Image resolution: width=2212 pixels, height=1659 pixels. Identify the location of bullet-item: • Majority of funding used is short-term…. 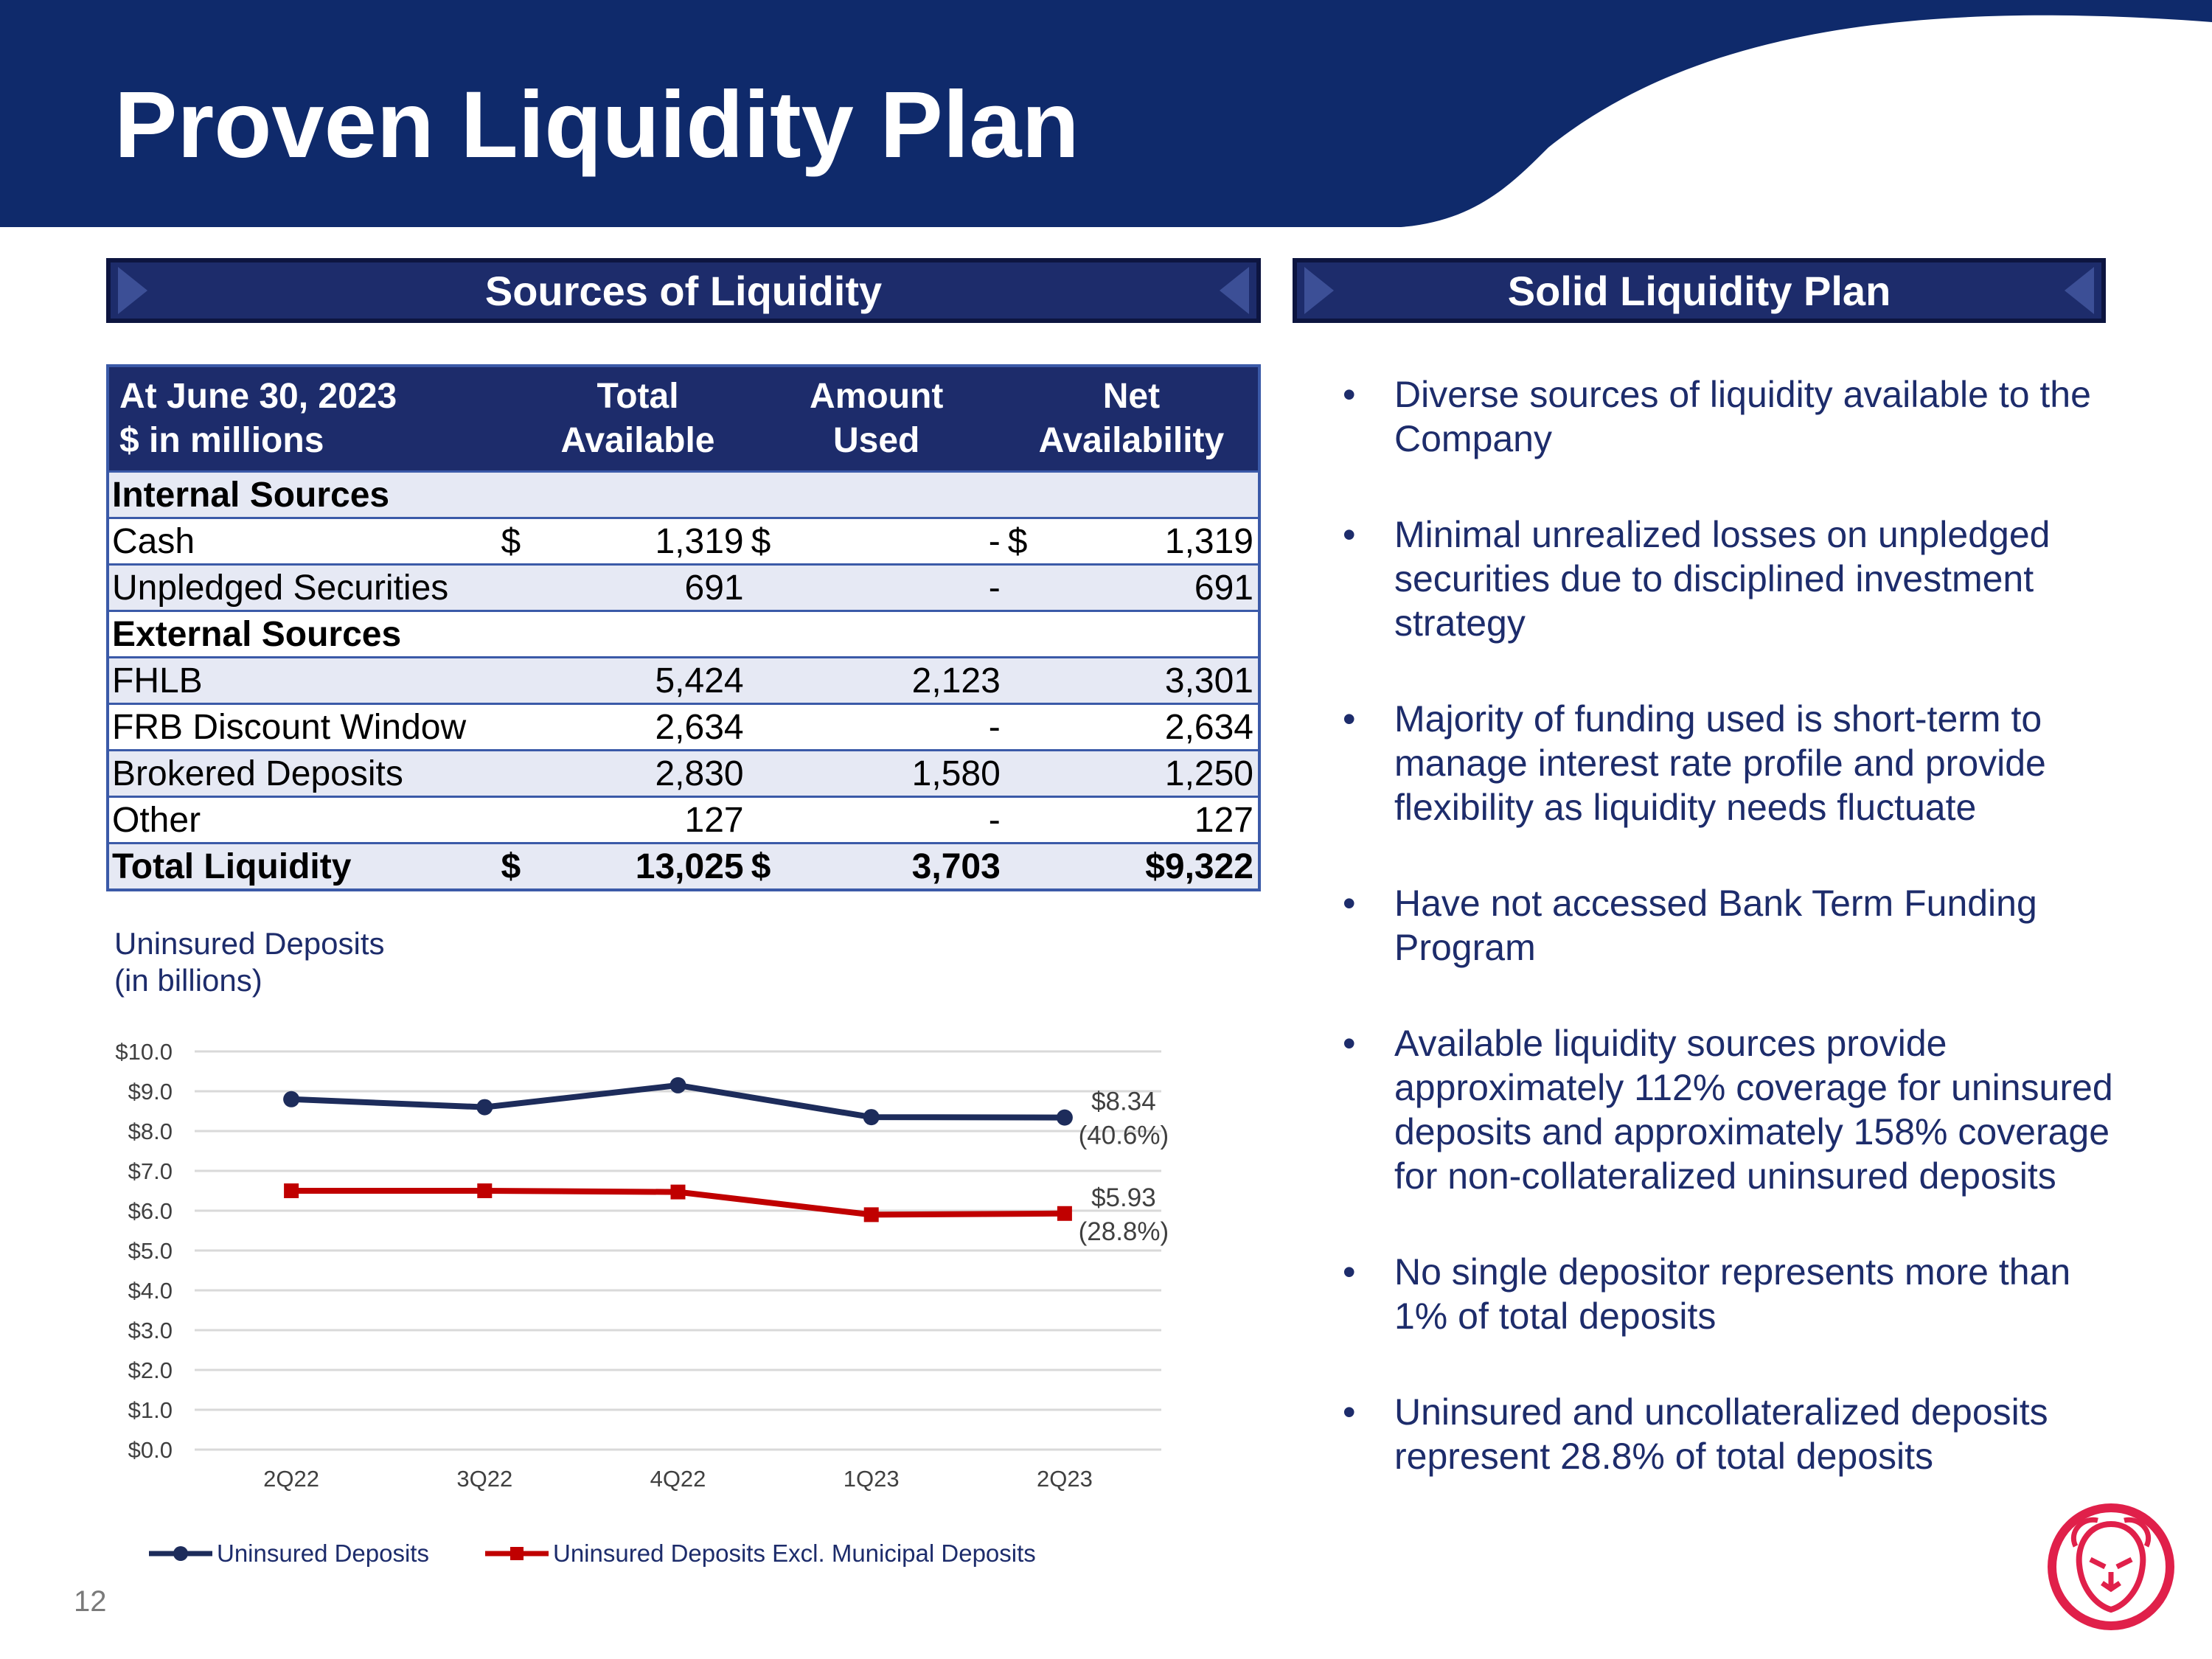
(1729, 763).